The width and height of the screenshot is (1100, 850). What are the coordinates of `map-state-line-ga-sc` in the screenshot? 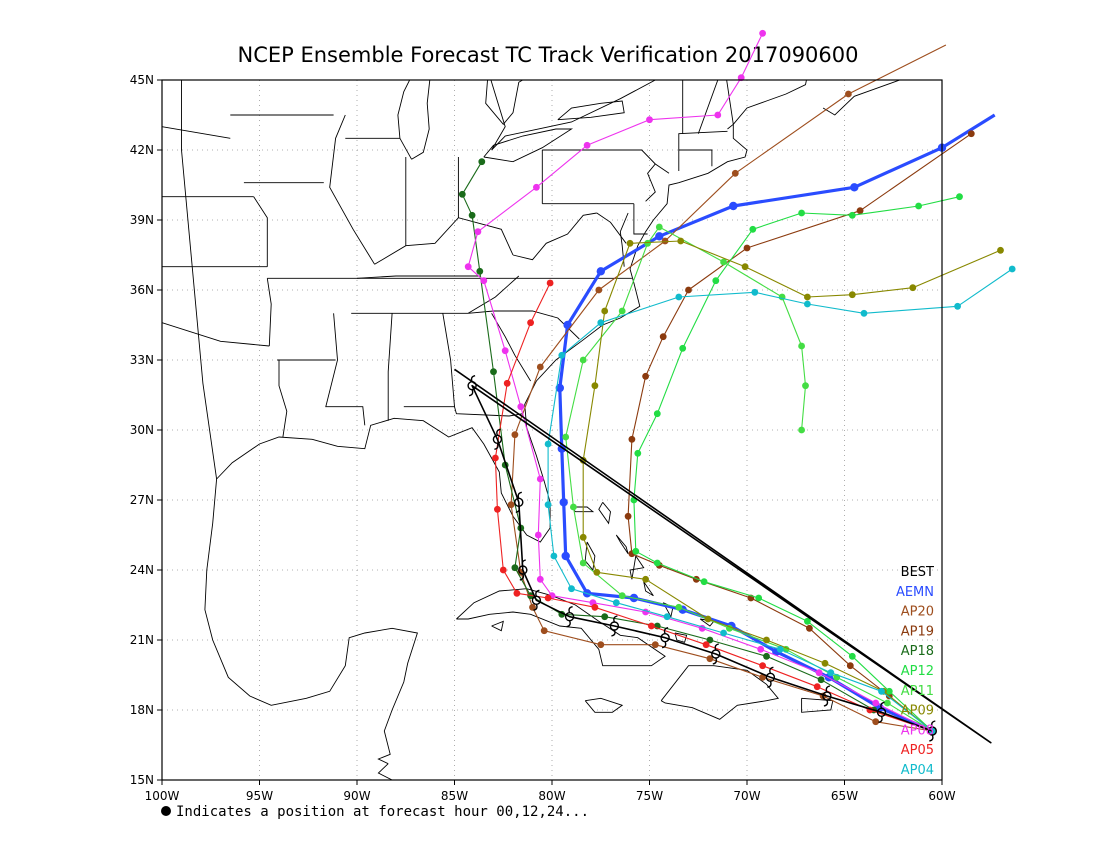 It's located at (511, 347).